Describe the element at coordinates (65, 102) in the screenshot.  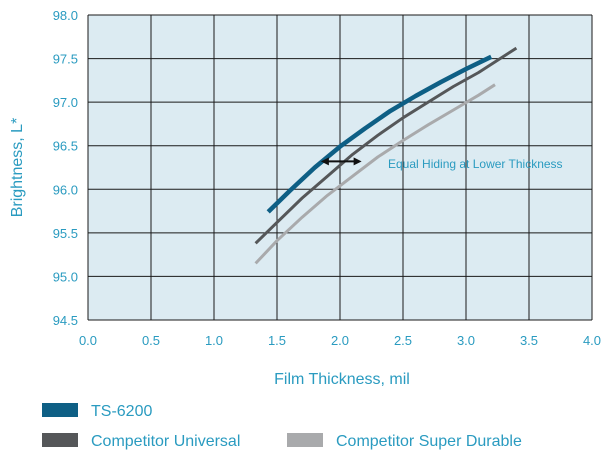
I see `y-tick-label: 97.0` at that location.